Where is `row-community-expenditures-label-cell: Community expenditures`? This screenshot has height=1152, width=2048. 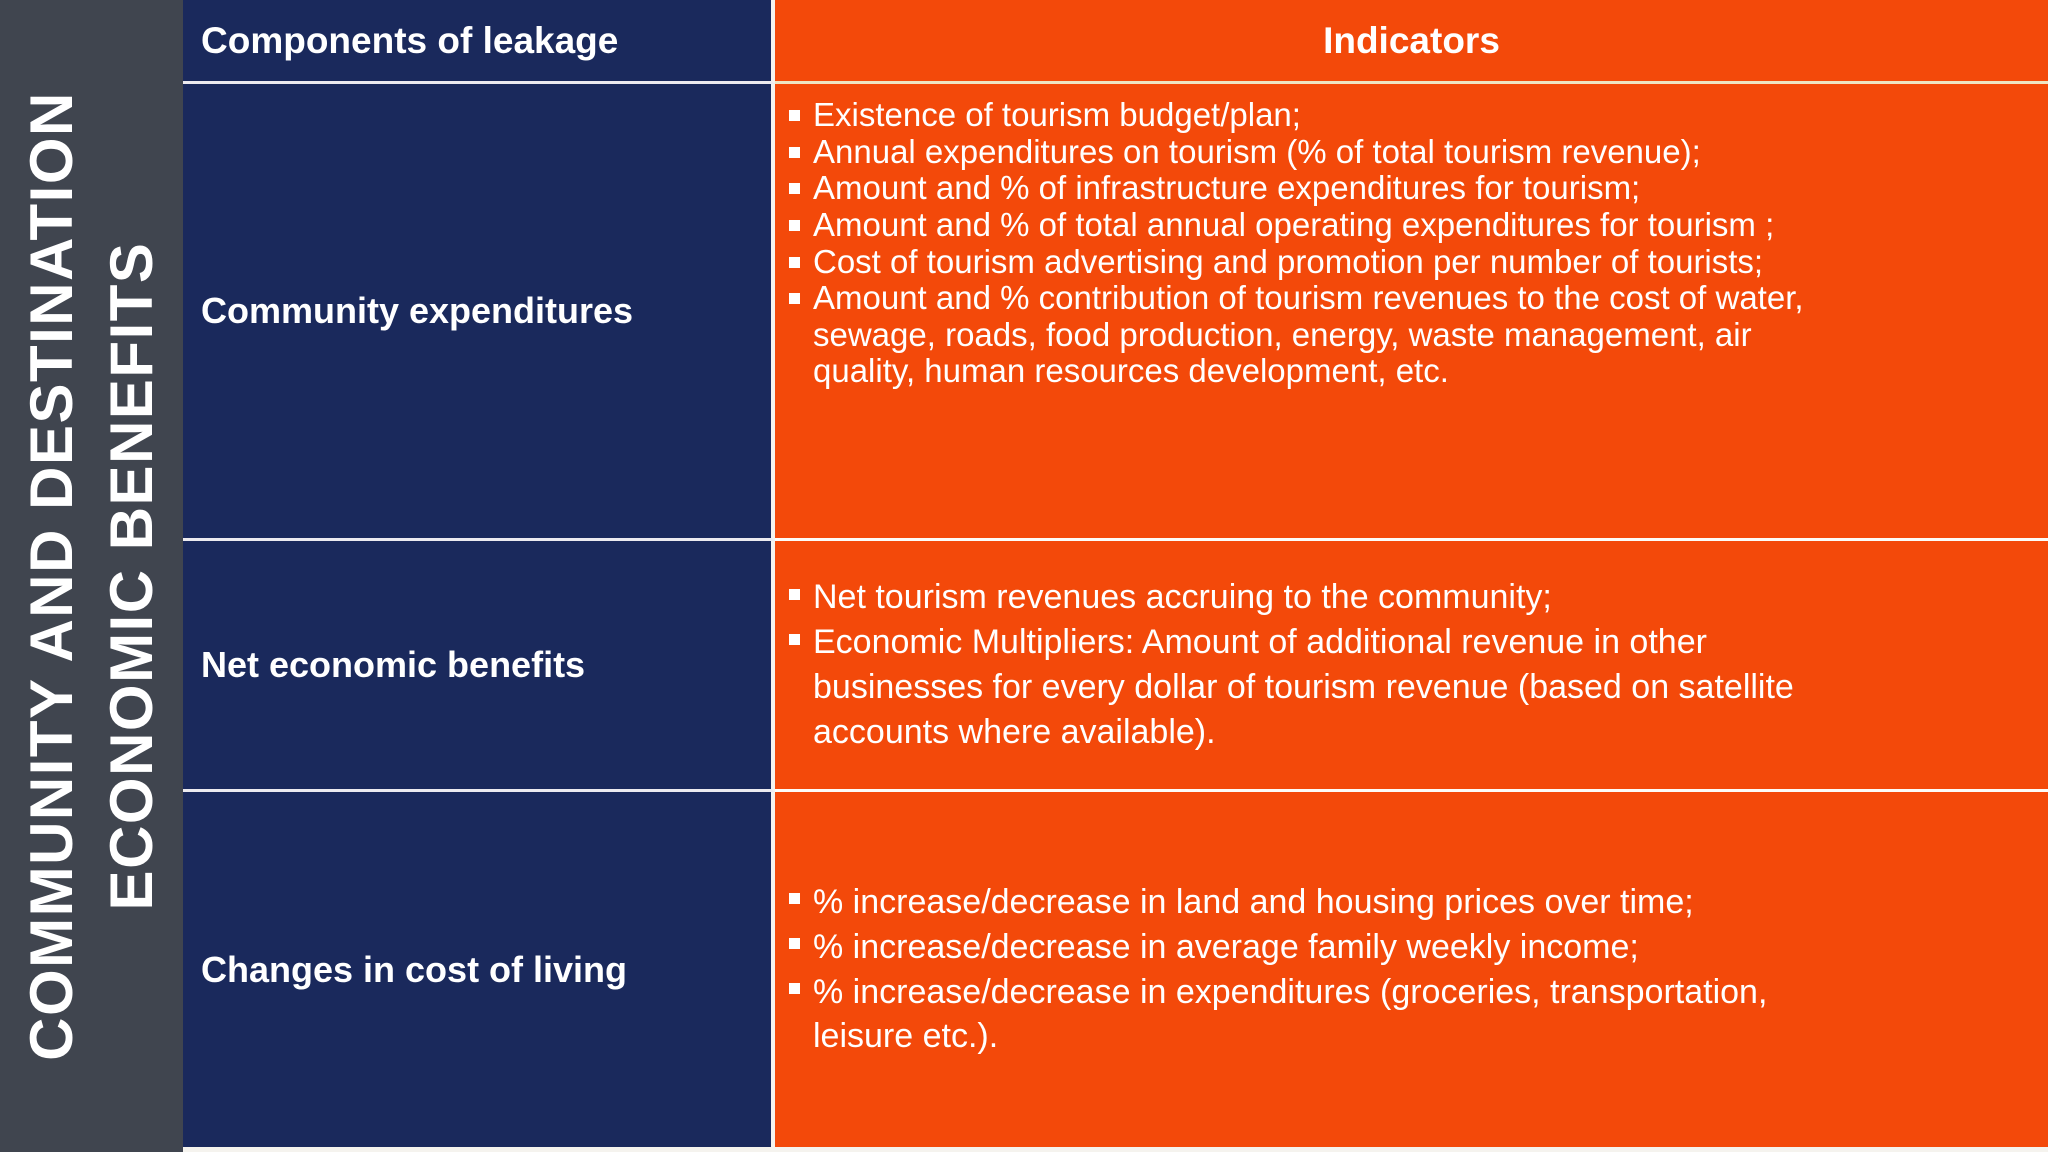 row-community-expenditures-label-cell: Community expenditures is located at coordinates (479, 312).